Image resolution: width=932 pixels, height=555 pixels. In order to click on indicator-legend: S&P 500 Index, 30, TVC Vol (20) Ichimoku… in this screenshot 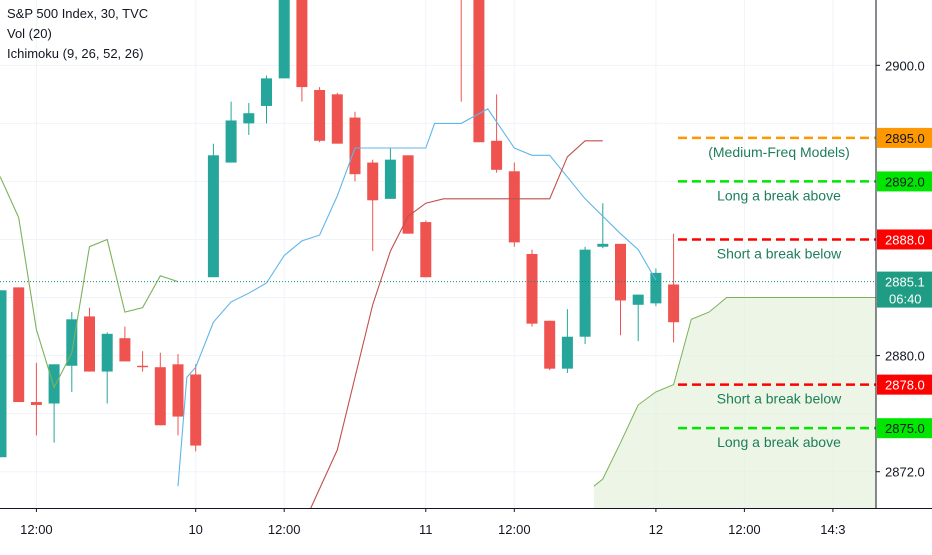, I will do `click(77, 34)`.